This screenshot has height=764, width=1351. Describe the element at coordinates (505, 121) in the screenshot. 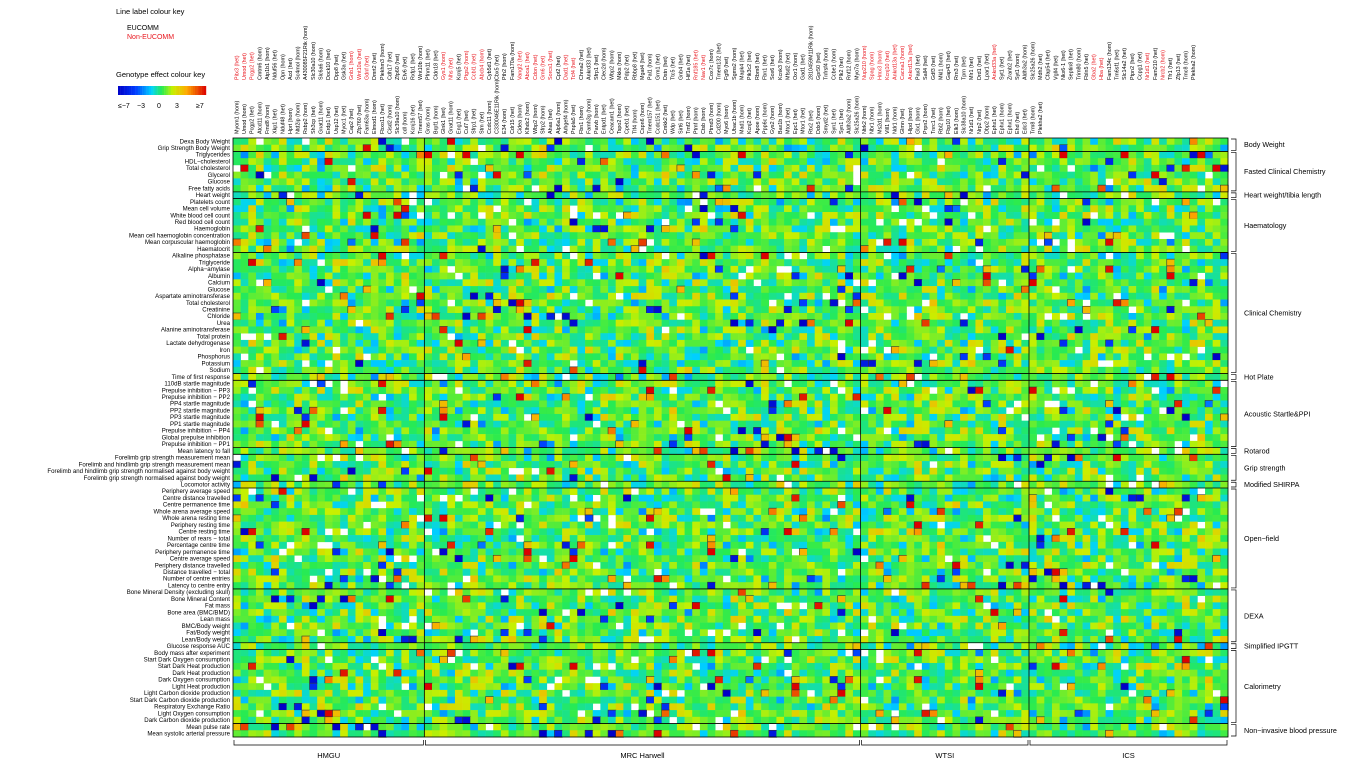

I see `line-label-second: E34 (hom)` at that location.